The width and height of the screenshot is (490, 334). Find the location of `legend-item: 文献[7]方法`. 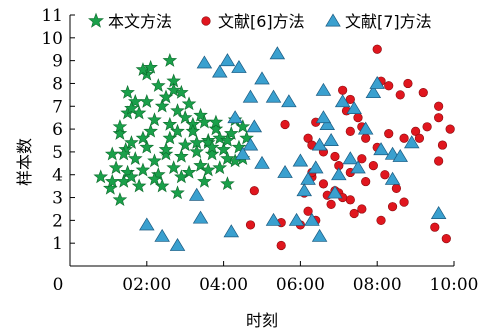

legend-item: 文献[7]方法 is located at coordinates (378, 21).